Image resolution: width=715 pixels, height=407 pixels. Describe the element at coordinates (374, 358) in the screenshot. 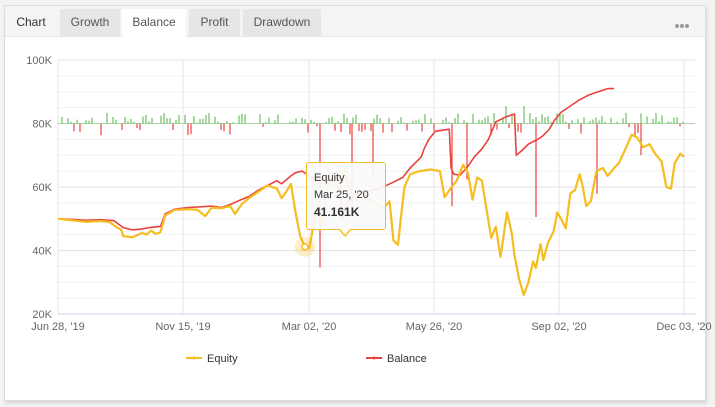

I see `balance-legend-marker` at that location.